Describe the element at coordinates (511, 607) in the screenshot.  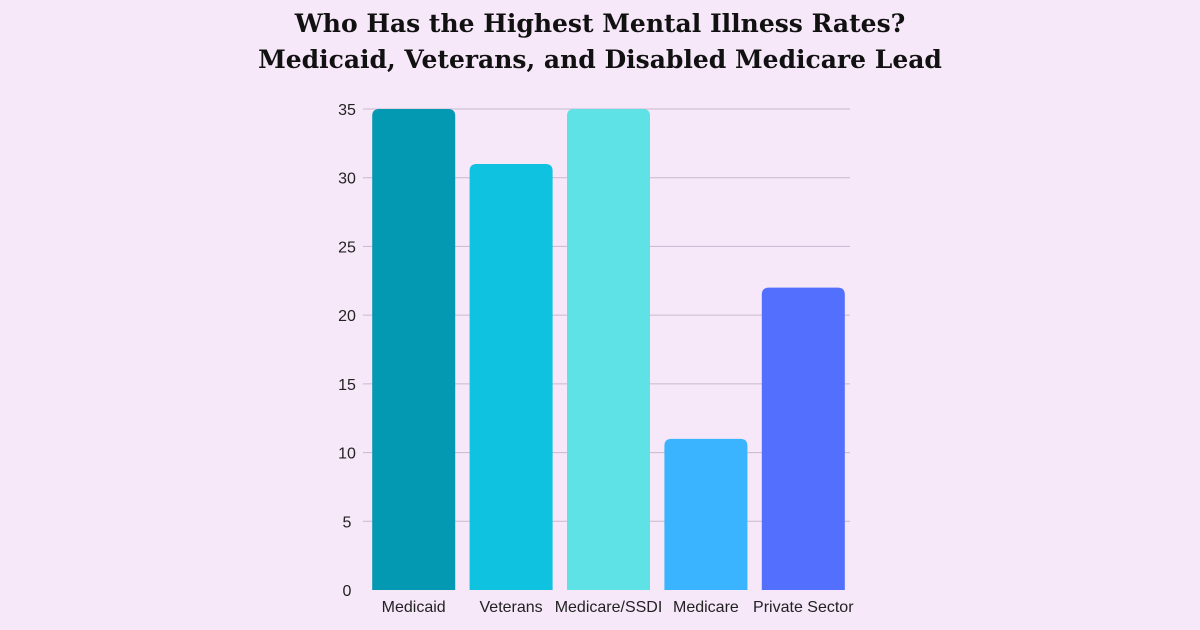
I see `x-tick-label: Veterans` at that location.